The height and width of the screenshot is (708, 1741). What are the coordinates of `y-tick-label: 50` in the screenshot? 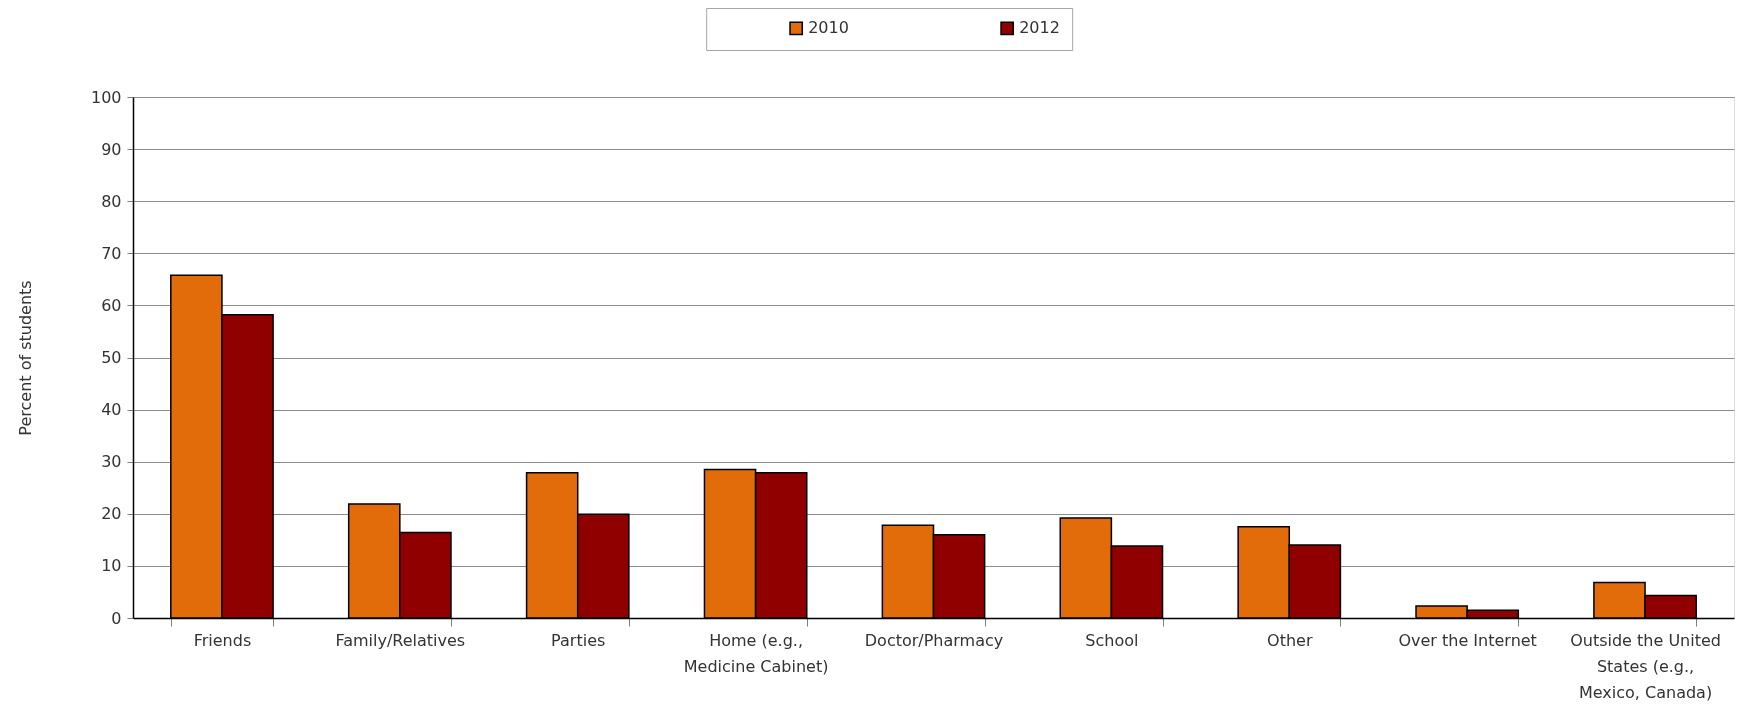 It's located at (111, 357).